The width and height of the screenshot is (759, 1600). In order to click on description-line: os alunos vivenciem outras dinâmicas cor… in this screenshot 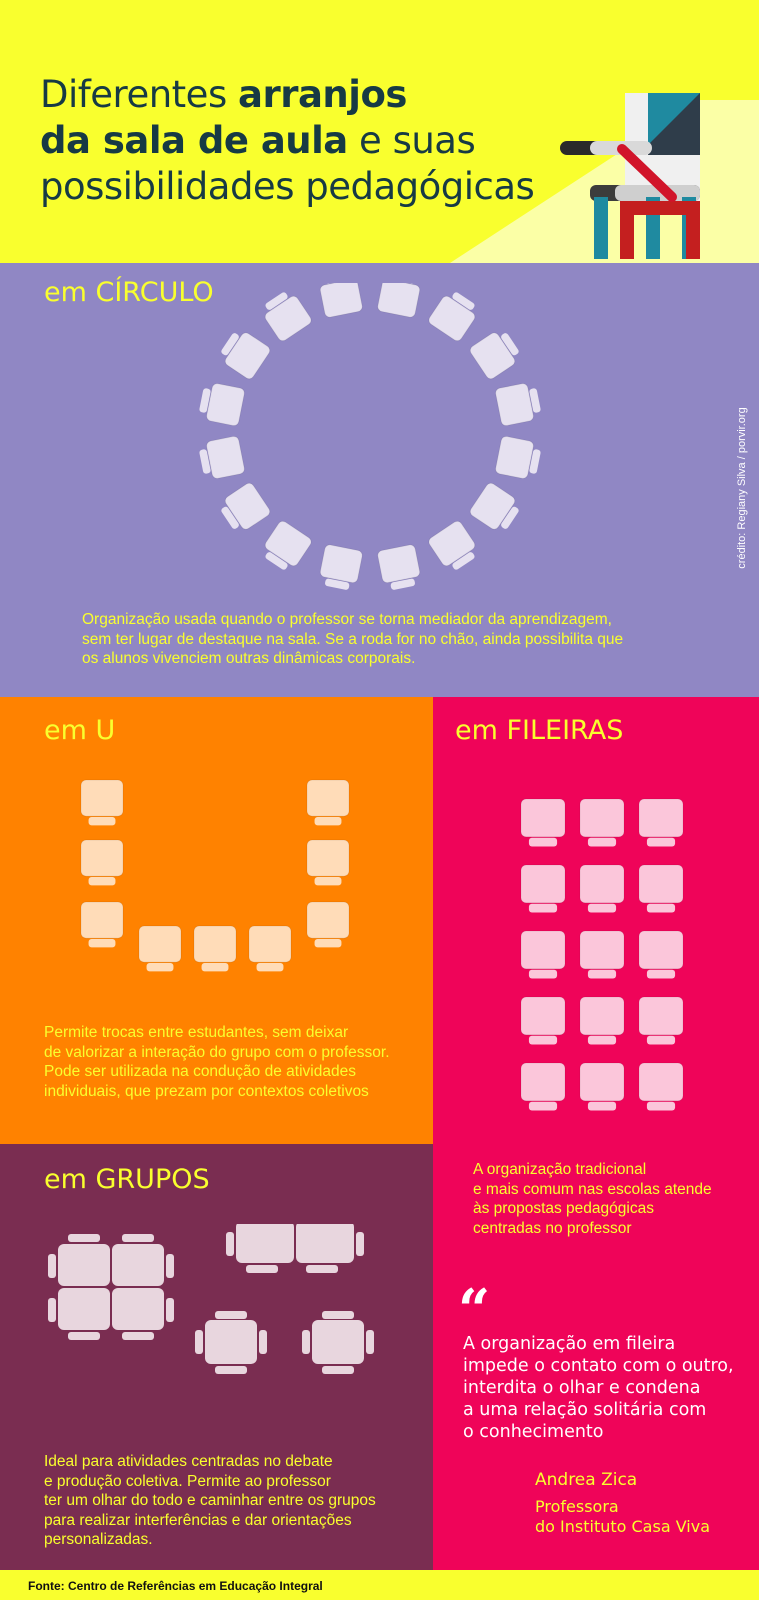, I will do `click(249, 658)`.